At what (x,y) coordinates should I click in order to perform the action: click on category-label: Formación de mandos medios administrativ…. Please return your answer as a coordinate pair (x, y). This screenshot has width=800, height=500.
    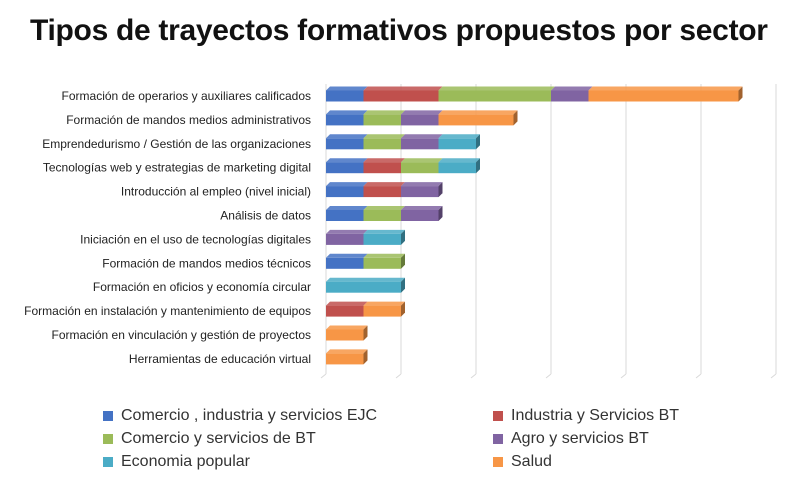
    Looking at the image, I should click on (188, 120).